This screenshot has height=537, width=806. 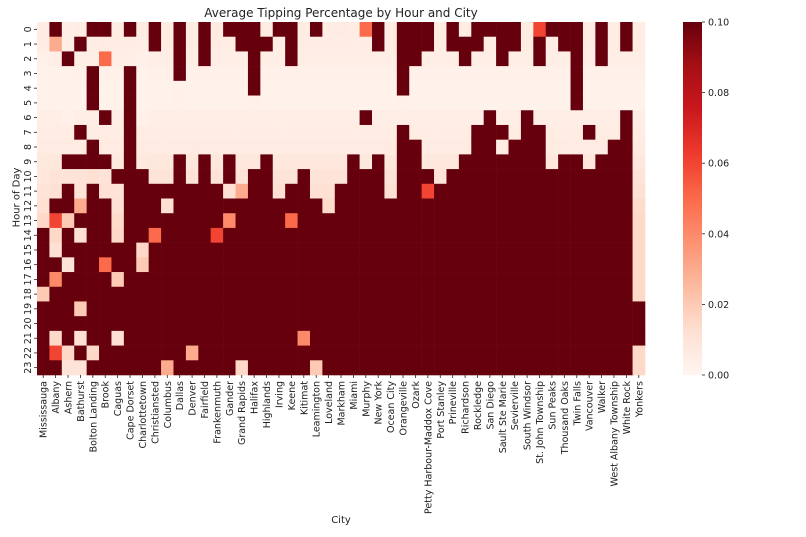 I want to click on colorbar-tick-label: 0.00, so click(x=718, y=376).